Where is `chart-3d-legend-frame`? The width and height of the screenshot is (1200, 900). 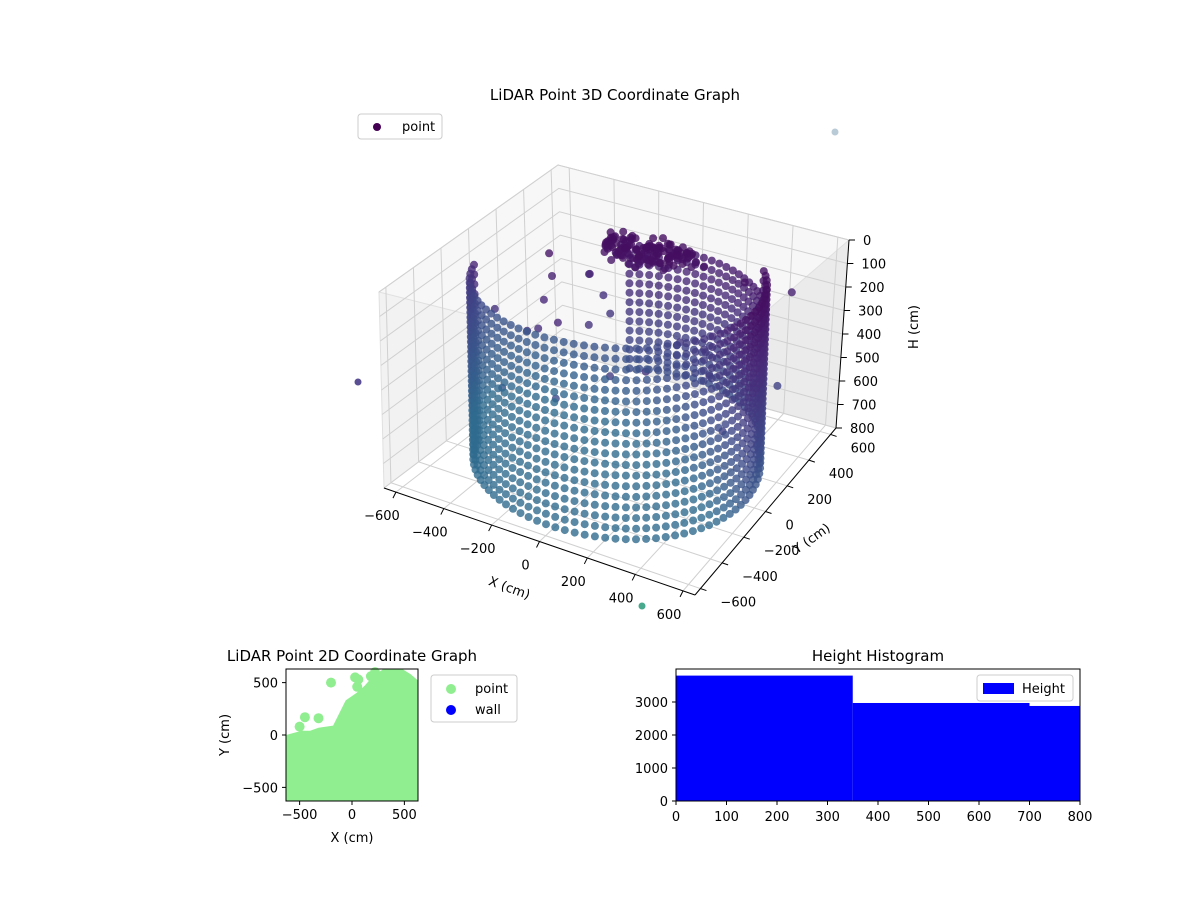 chart-3d-legend-frame is located at coordinates (400, 126).